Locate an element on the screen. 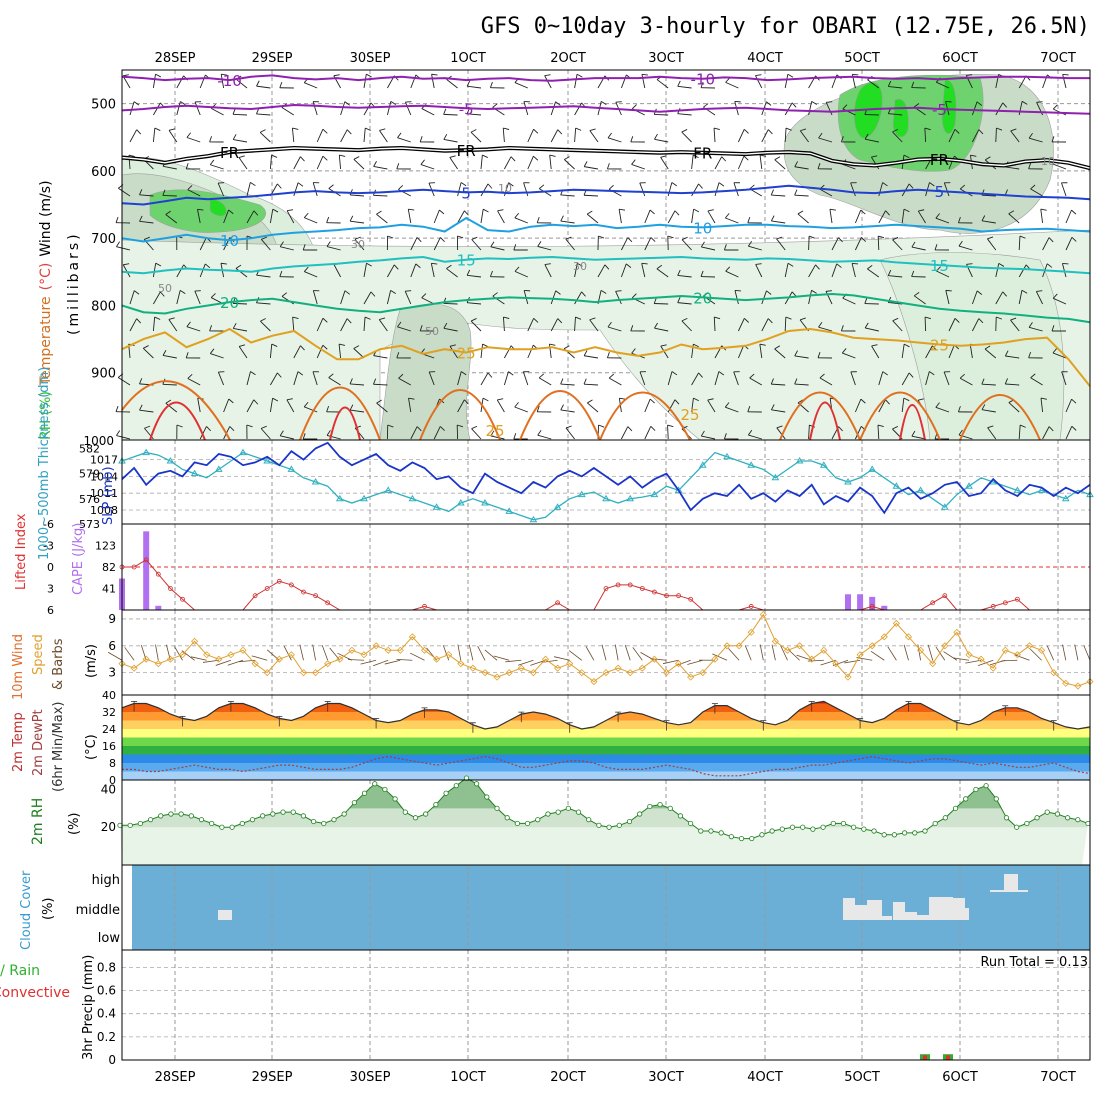 The height and width of the screenshot is (1104, 1100). temp-ytick: 40 is located at coordinates (109, 695).